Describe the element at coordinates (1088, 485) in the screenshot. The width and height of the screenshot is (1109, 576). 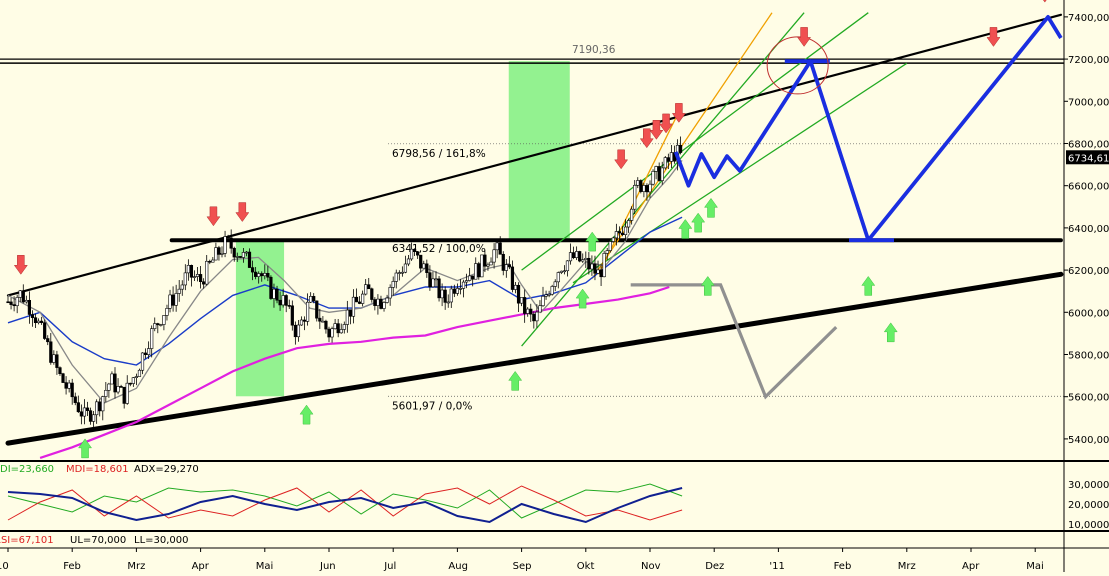
I see `dmi-tick-label: 30,0000` at that location.